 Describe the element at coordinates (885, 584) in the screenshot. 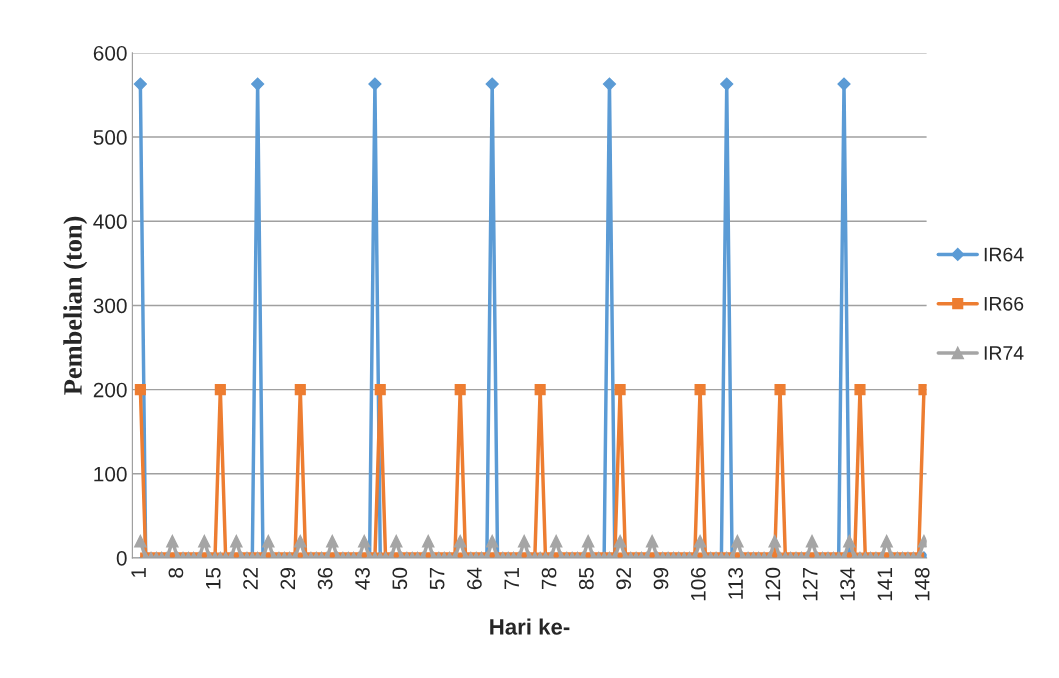

I see `x-tick-label: 141` at that location.